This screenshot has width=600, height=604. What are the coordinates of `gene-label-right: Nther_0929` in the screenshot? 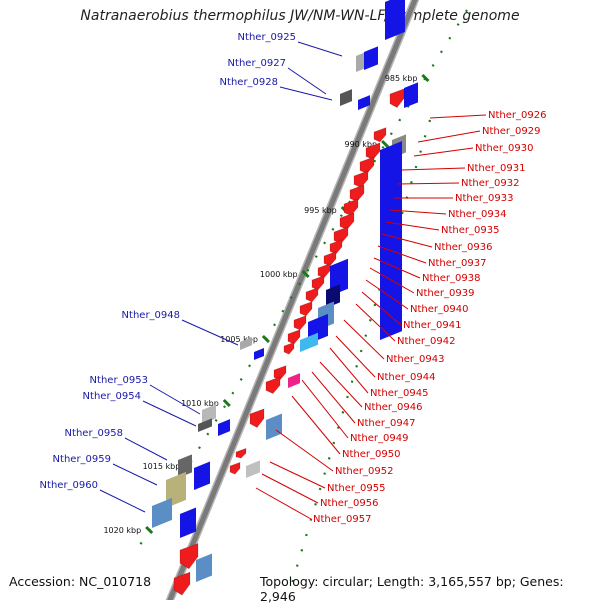 It's located at (511, 131).